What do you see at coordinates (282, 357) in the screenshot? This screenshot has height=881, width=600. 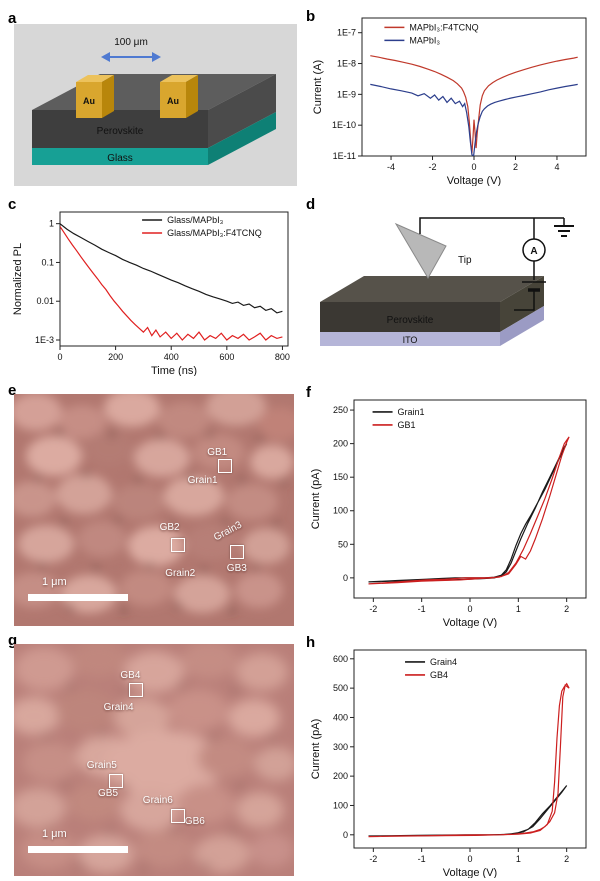 I see `x-tick-label: 800` at bounding box center [282, 357].